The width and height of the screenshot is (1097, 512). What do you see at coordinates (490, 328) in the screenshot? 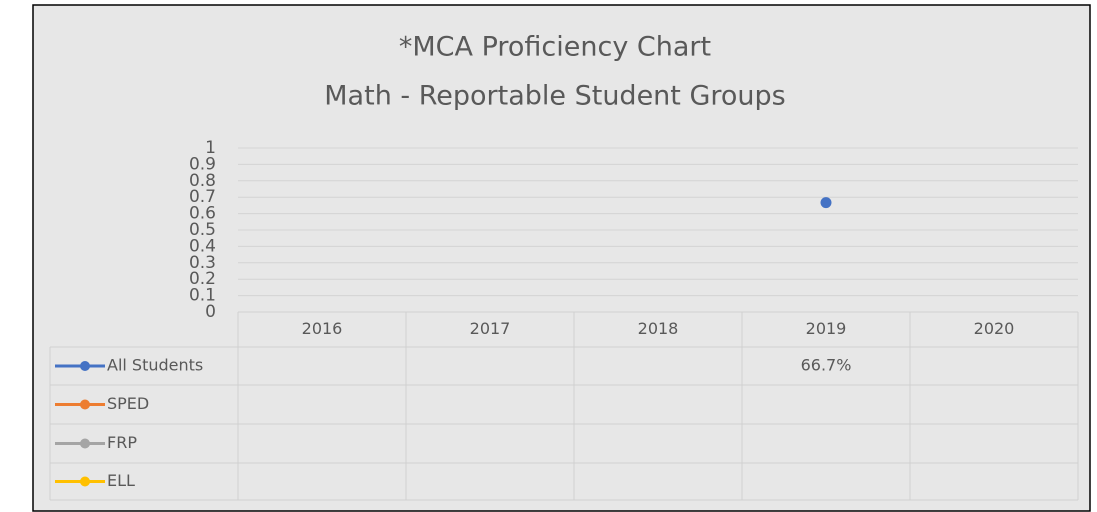
I see `x-tick-label: 2017` at bounding box center [490, 328].